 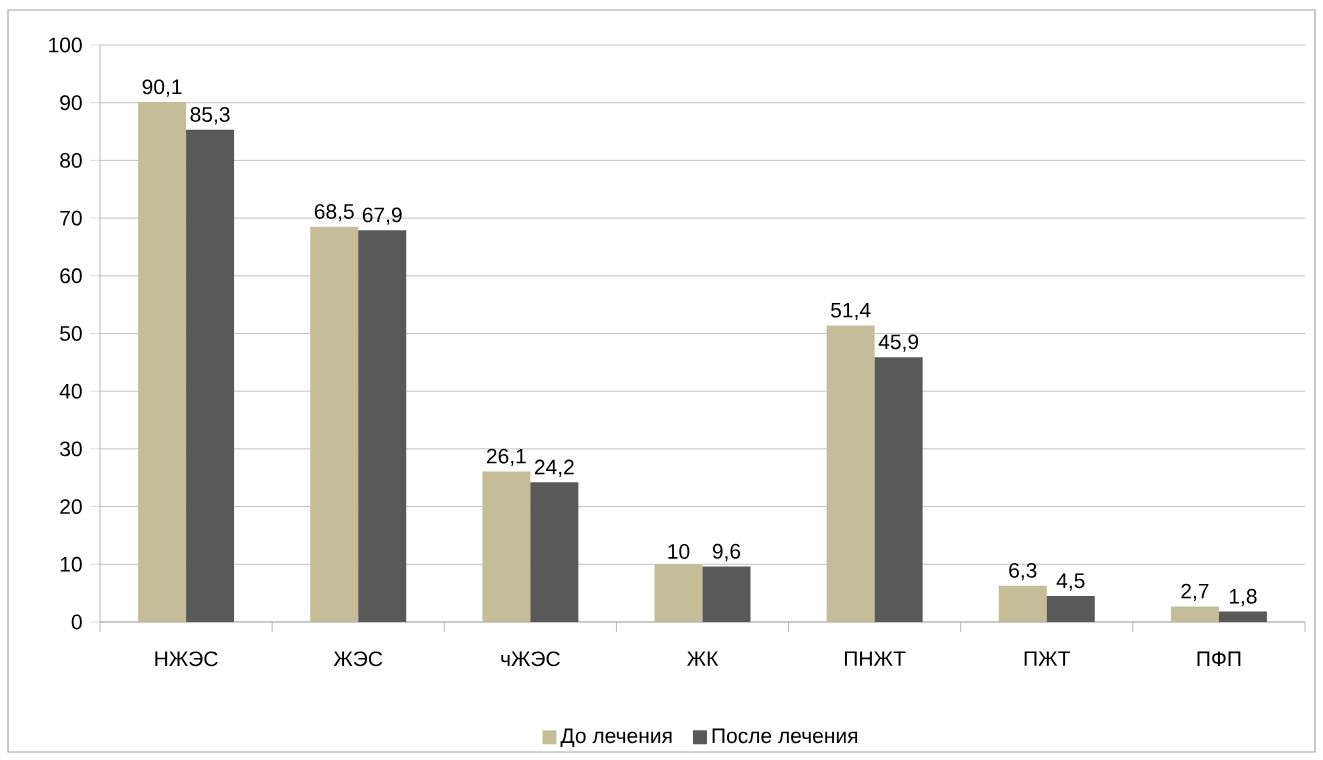 I want to click on y-tick-label: 10, so click(x=71, y=564).